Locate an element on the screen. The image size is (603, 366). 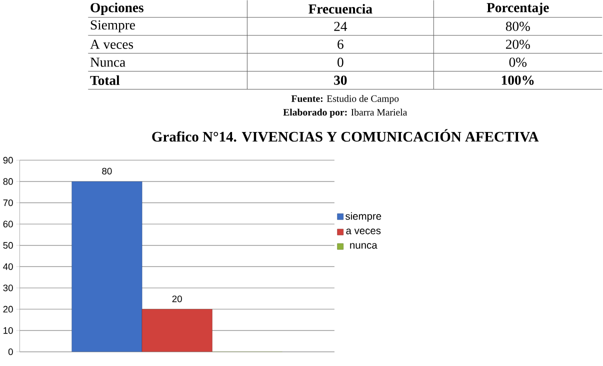
text: 6 is located at coordinates (341, 44).